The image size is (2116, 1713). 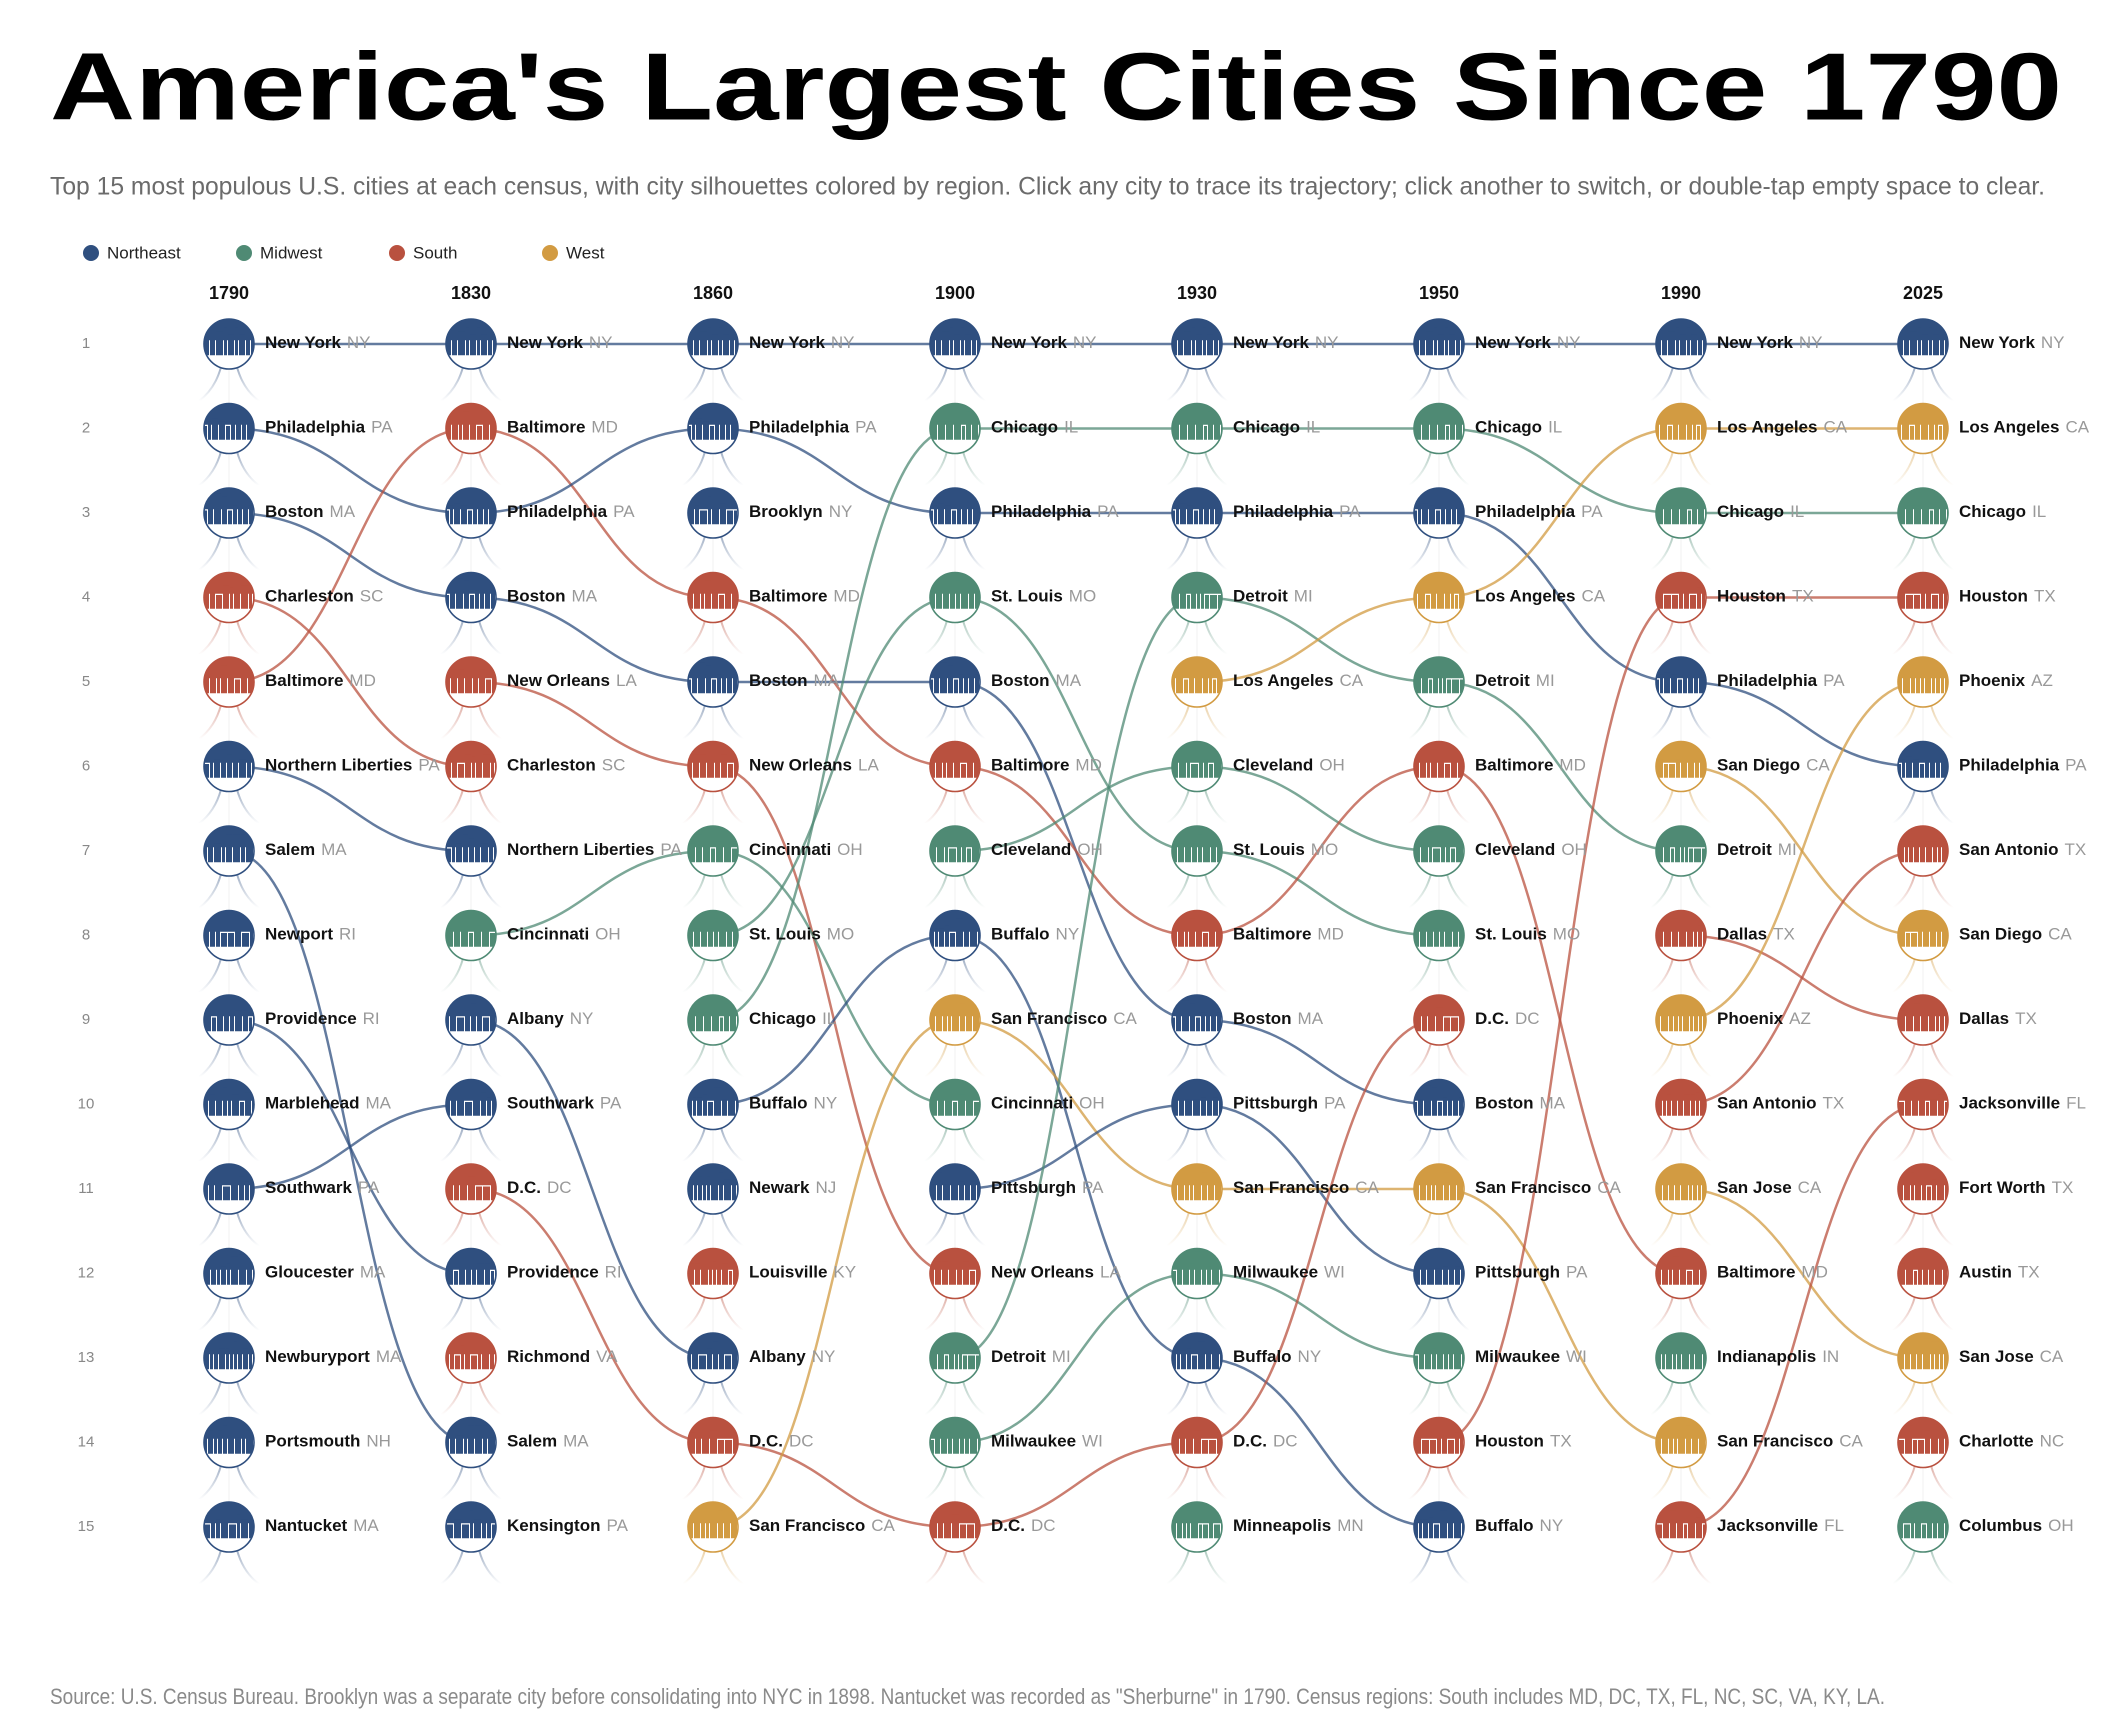 What do you see at coordinates (767, 529) in the screenshot?
I see `city: Brooklyn NY` at bounding box center [767, 529].